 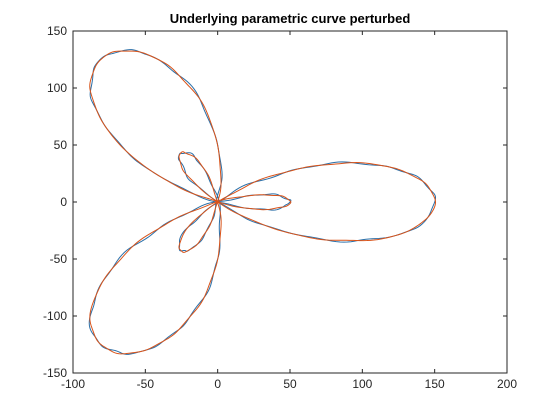 I want to click on y-tick-label: -50, so click(x=59, y=259).